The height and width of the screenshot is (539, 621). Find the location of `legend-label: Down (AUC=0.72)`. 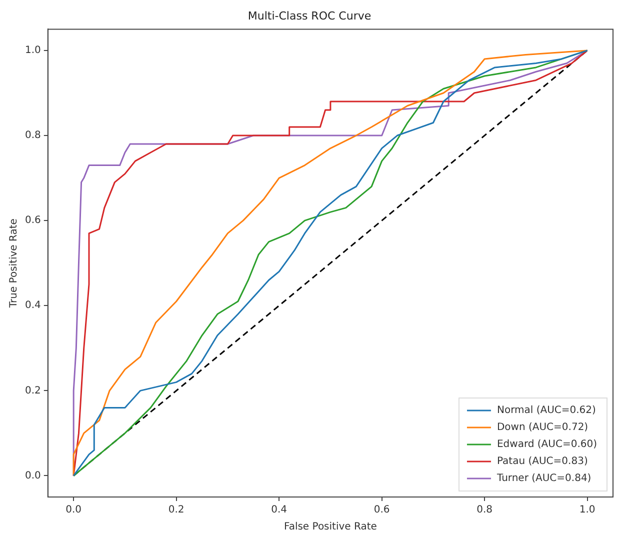

legend-label: Down (AUC=0.72) is located at coordinates (542, 428).